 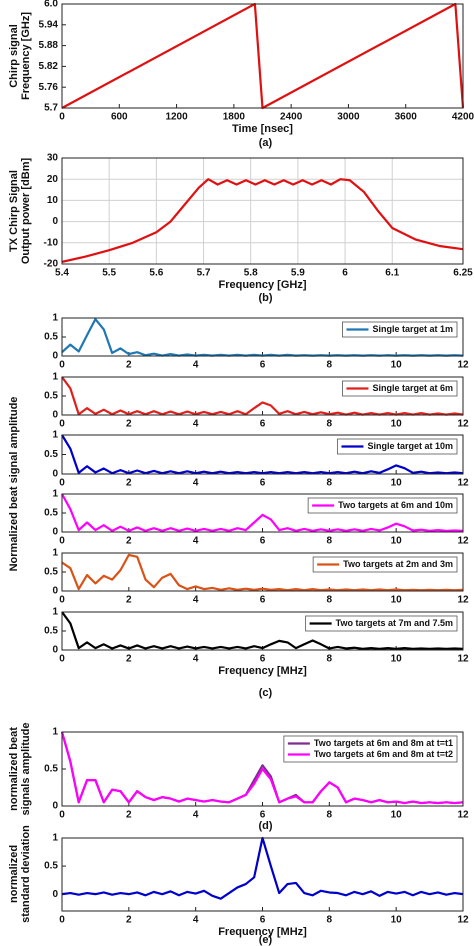 I want to click on panel-caption: (d), so click(x=265, y=826).